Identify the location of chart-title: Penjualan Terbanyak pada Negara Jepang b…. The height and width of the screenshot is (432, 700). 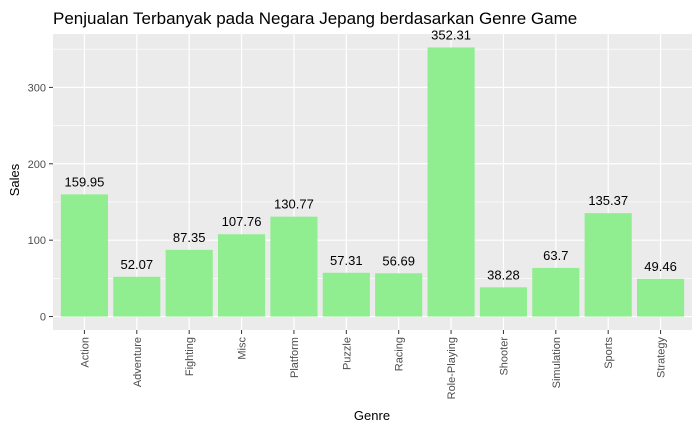
(315, 18).